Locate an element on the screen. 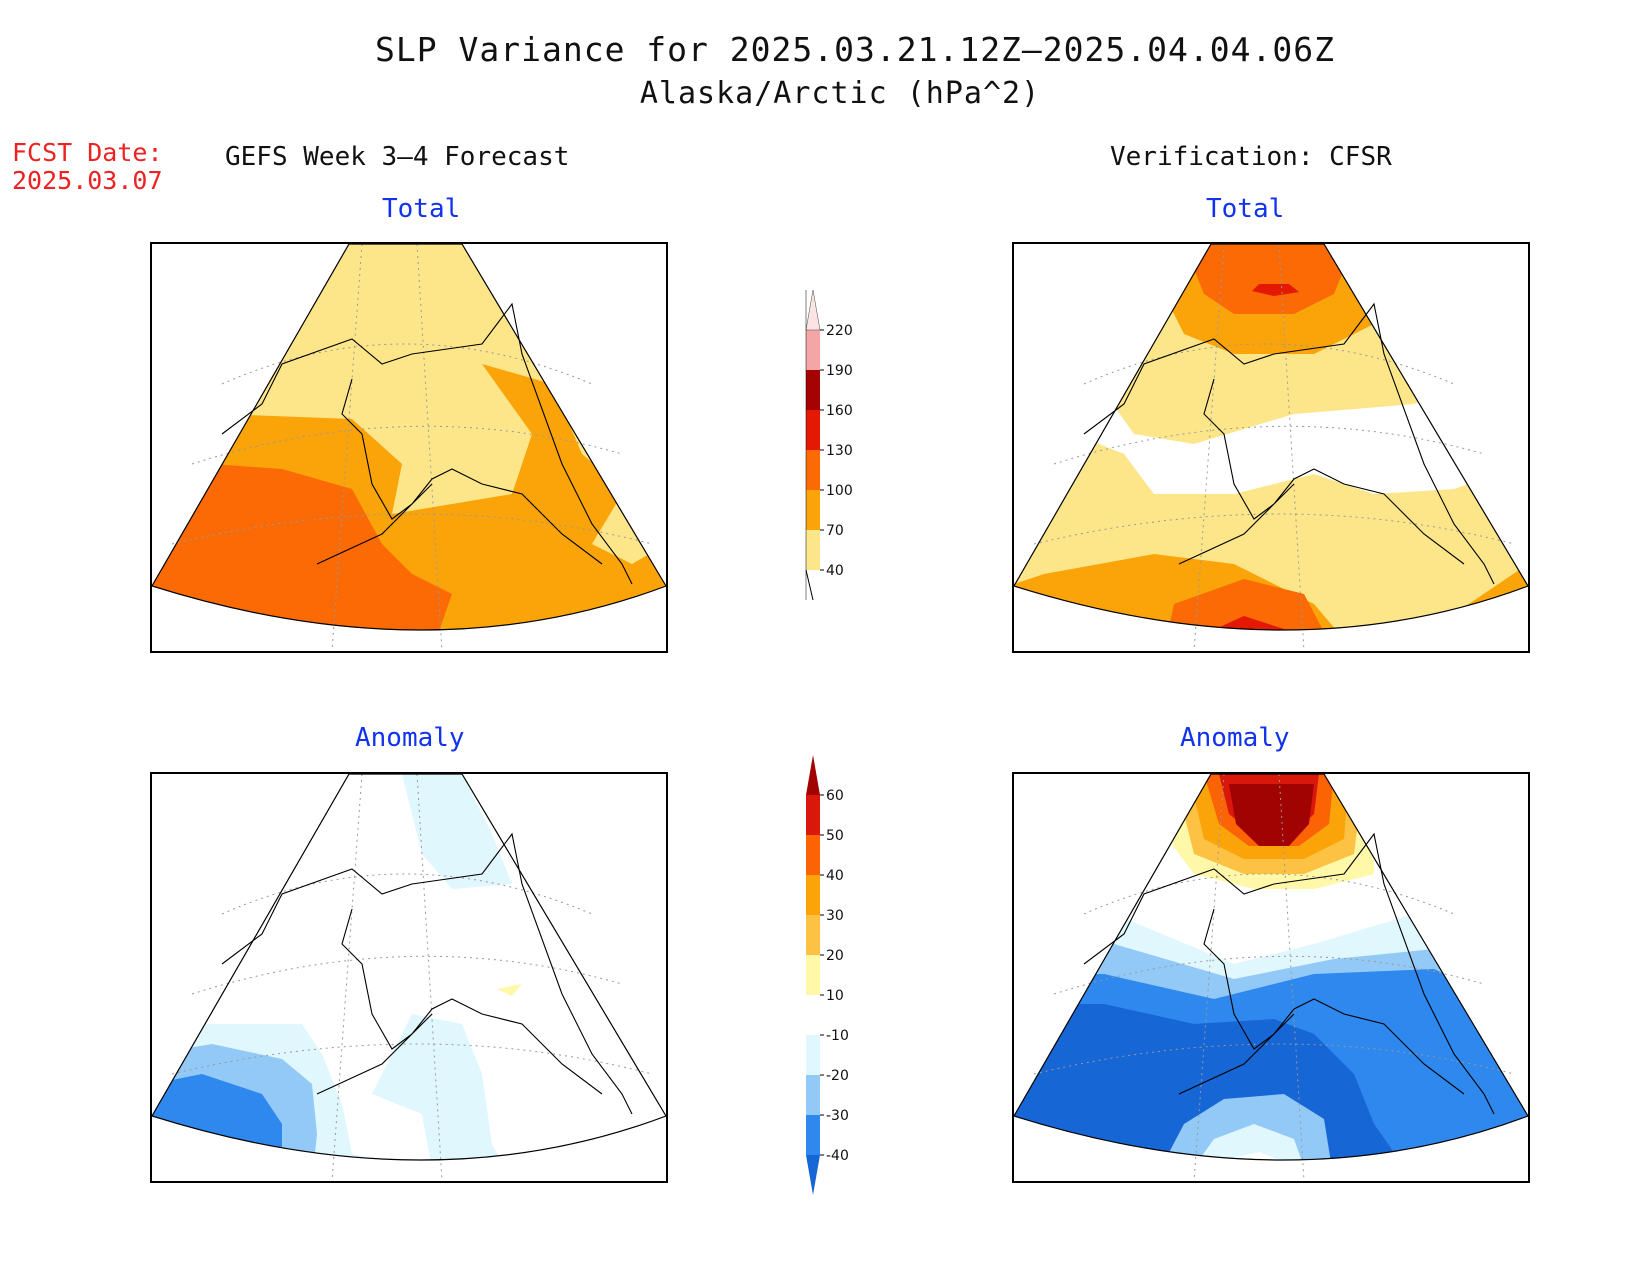 Image resolution: width=1650 pixels, height=1275 pixels. colorbar-tick-label: 130 is located at coordinates (839, 451).